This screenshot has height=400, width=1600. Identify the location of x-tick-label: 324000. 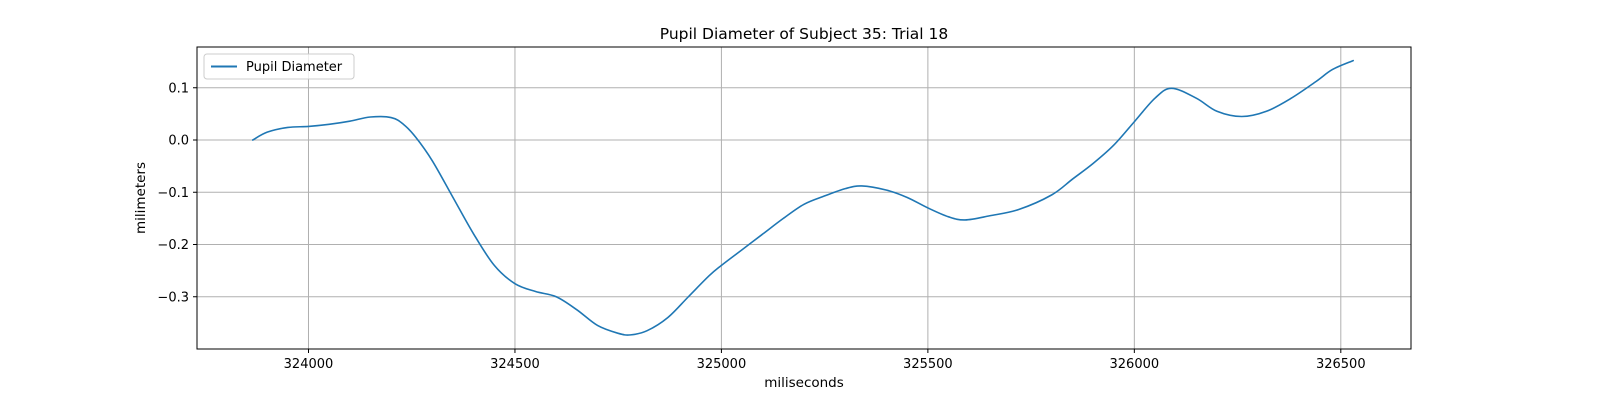
(309, 364).